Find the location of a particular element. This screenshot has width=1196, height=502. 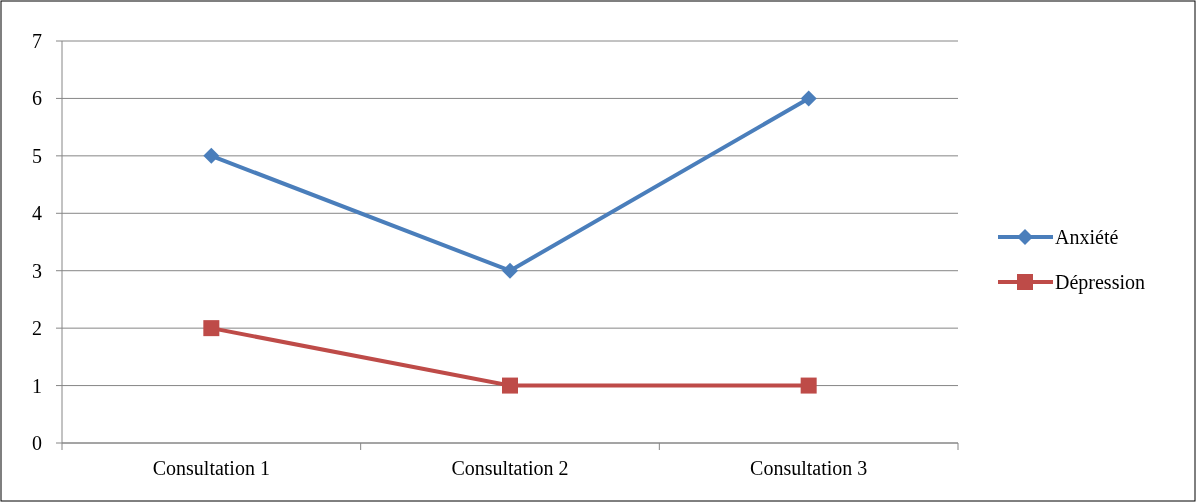

y-tick-label: 6 is located at coordinates (37, 98).